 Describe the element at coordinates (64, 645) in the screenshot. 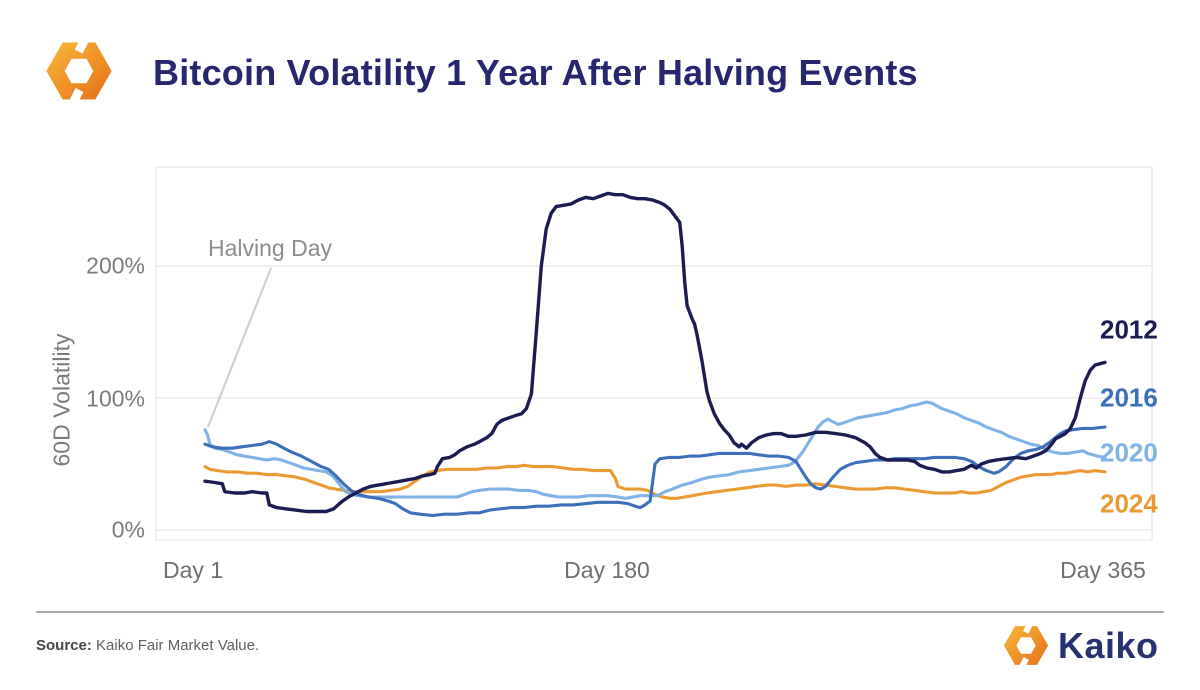

I see `source-label: Source:` at that location.